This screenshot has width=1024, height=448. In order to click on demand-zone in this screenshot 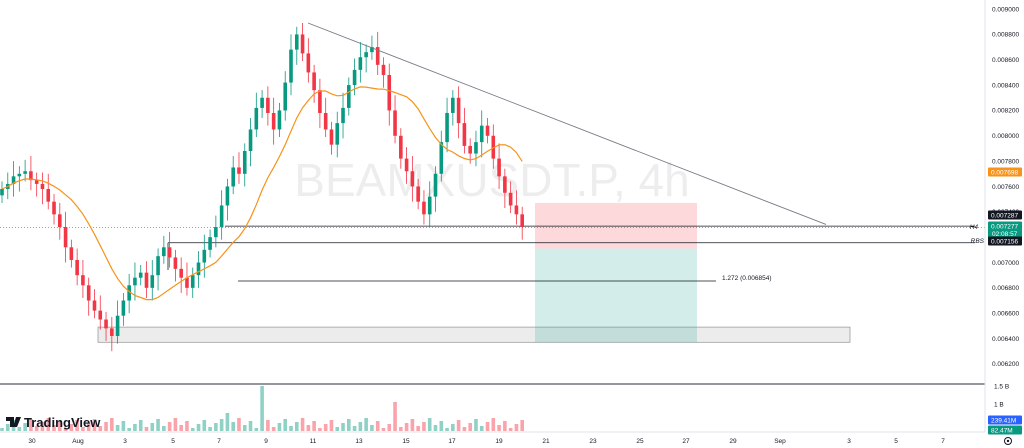, I will do `click(474, 334)`.